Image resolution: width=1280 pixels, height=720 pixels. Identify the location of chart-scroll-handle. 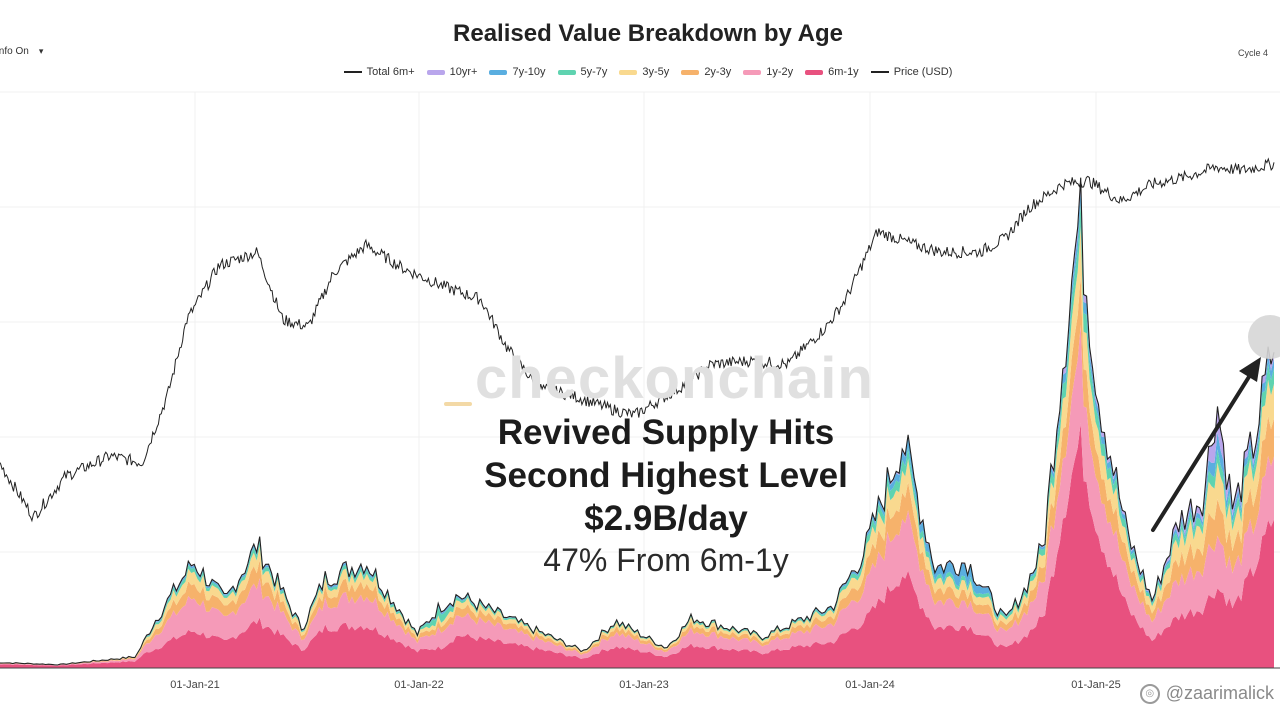
(1264, 337).